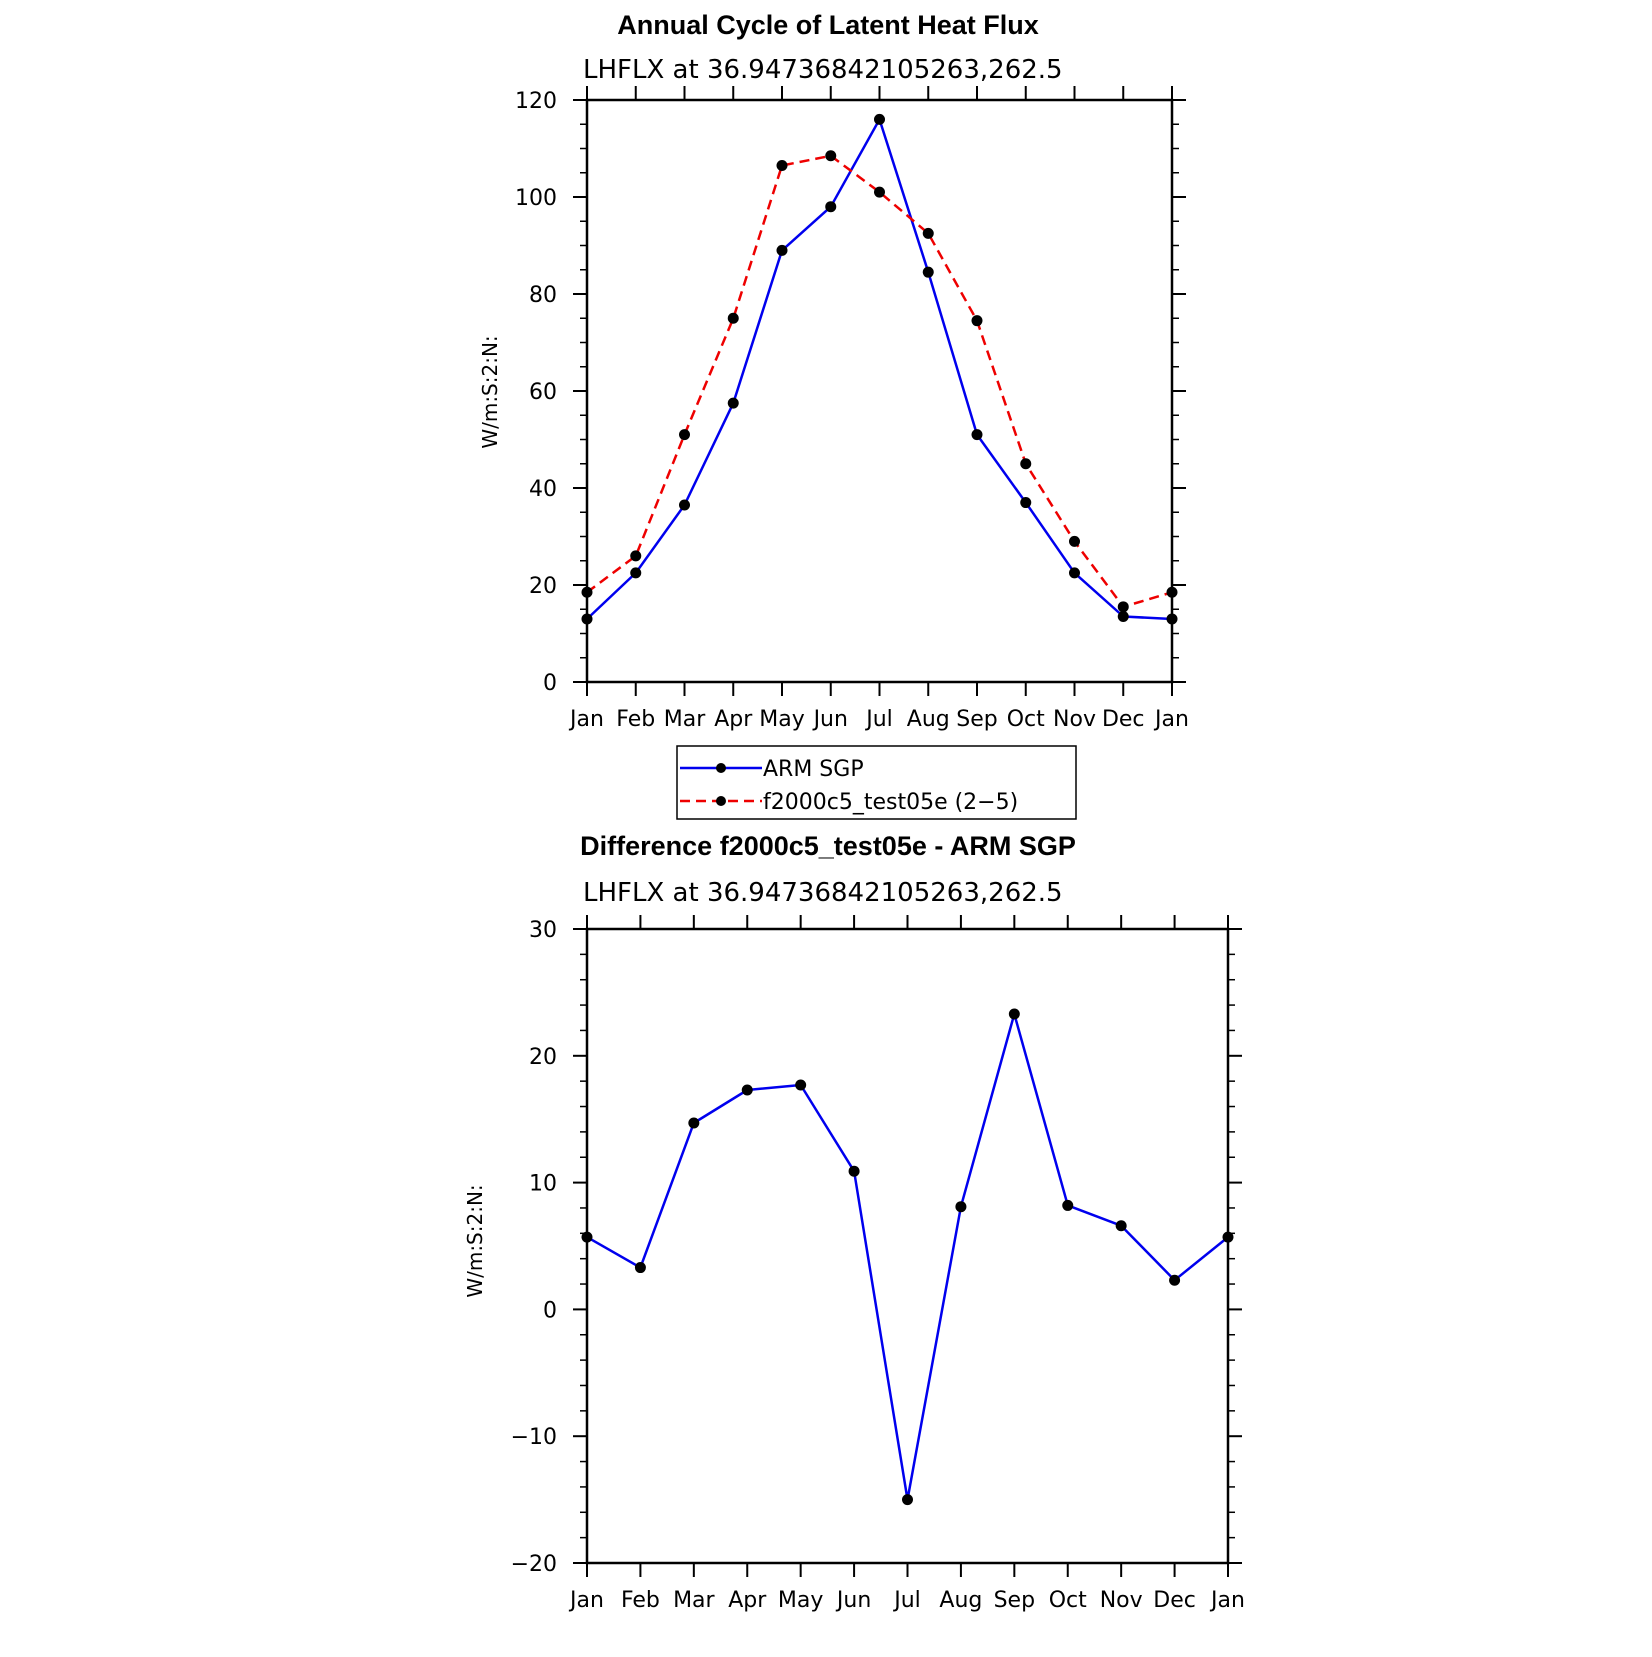 The width and height of the screenshot is (1652, 1657). Describe the element at coordinates (828, 25) in the screenshot. I see `chart-1-title: Annual Cycle of Latent Heat Flux` at that location.